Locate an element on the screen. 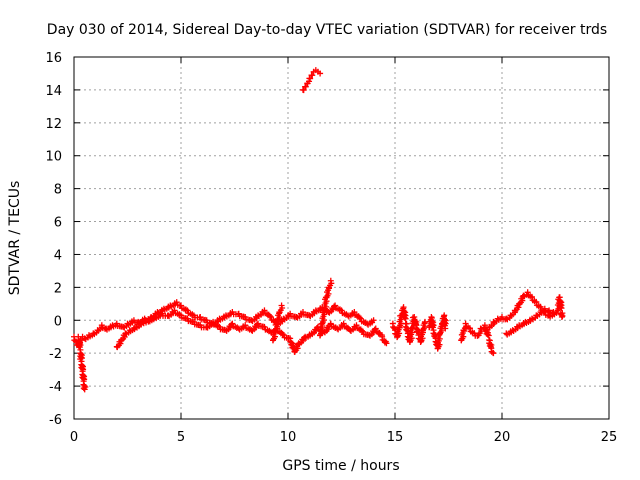 The width and height of the screenshot is (640, 480). y-tick-label: -2 is located at coordinates (55, 354).